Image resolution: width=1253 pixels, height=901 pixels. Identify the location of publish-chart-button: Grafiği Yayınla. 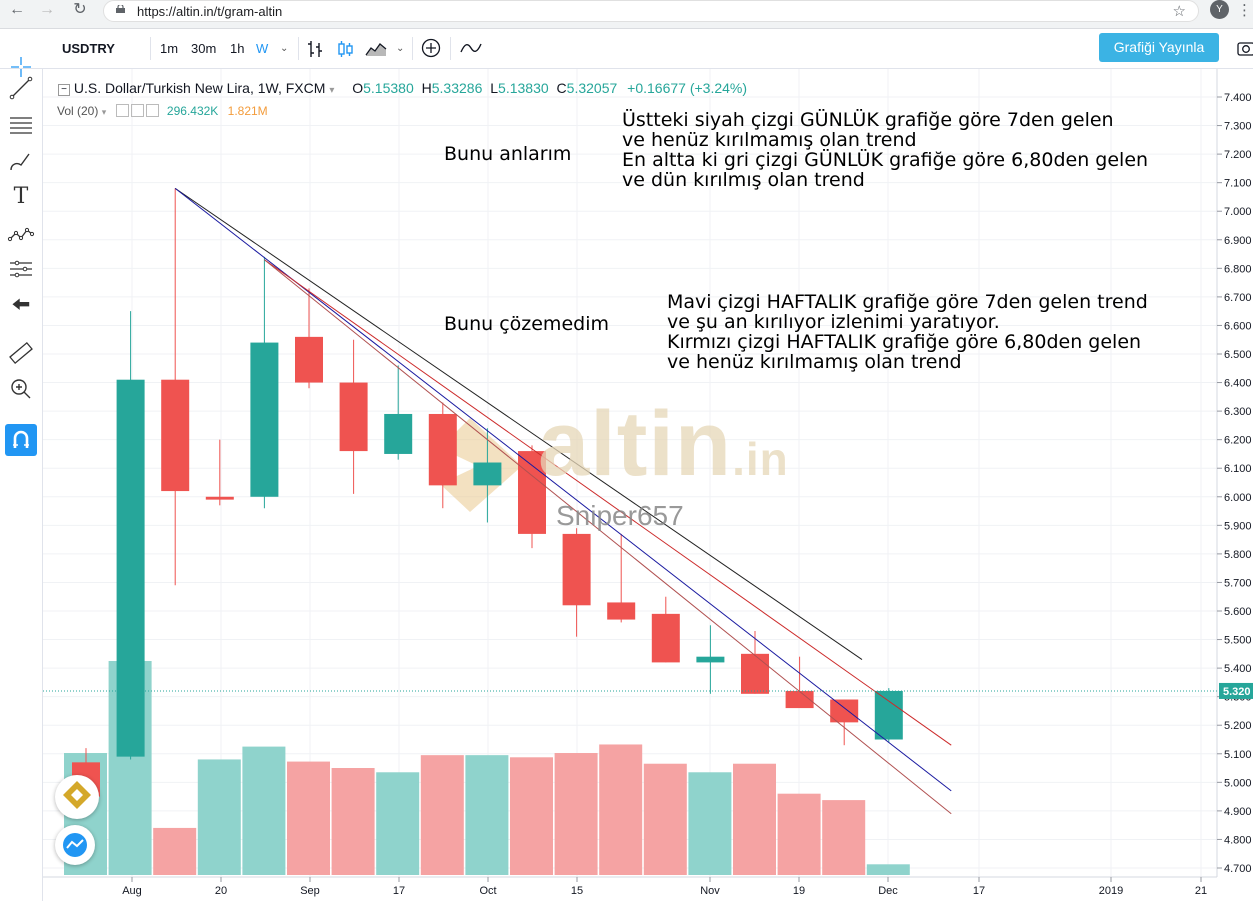
(1159, 47).